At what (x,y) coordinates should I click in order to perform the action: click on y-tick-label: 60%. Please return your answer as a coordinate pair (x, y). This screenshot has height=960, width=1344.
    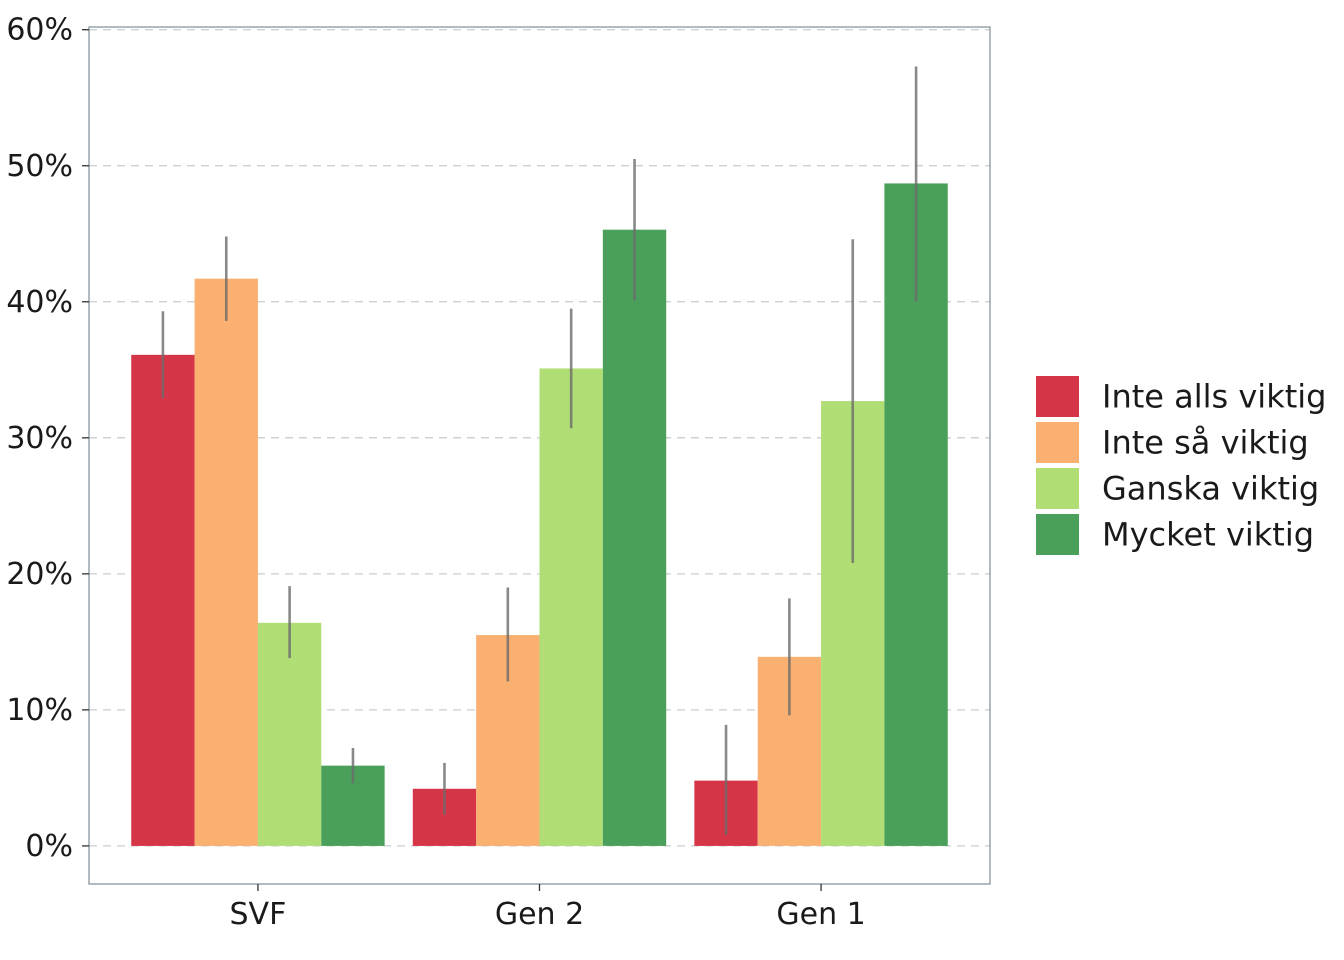
    Looking at the image, I should click on (39, 30).